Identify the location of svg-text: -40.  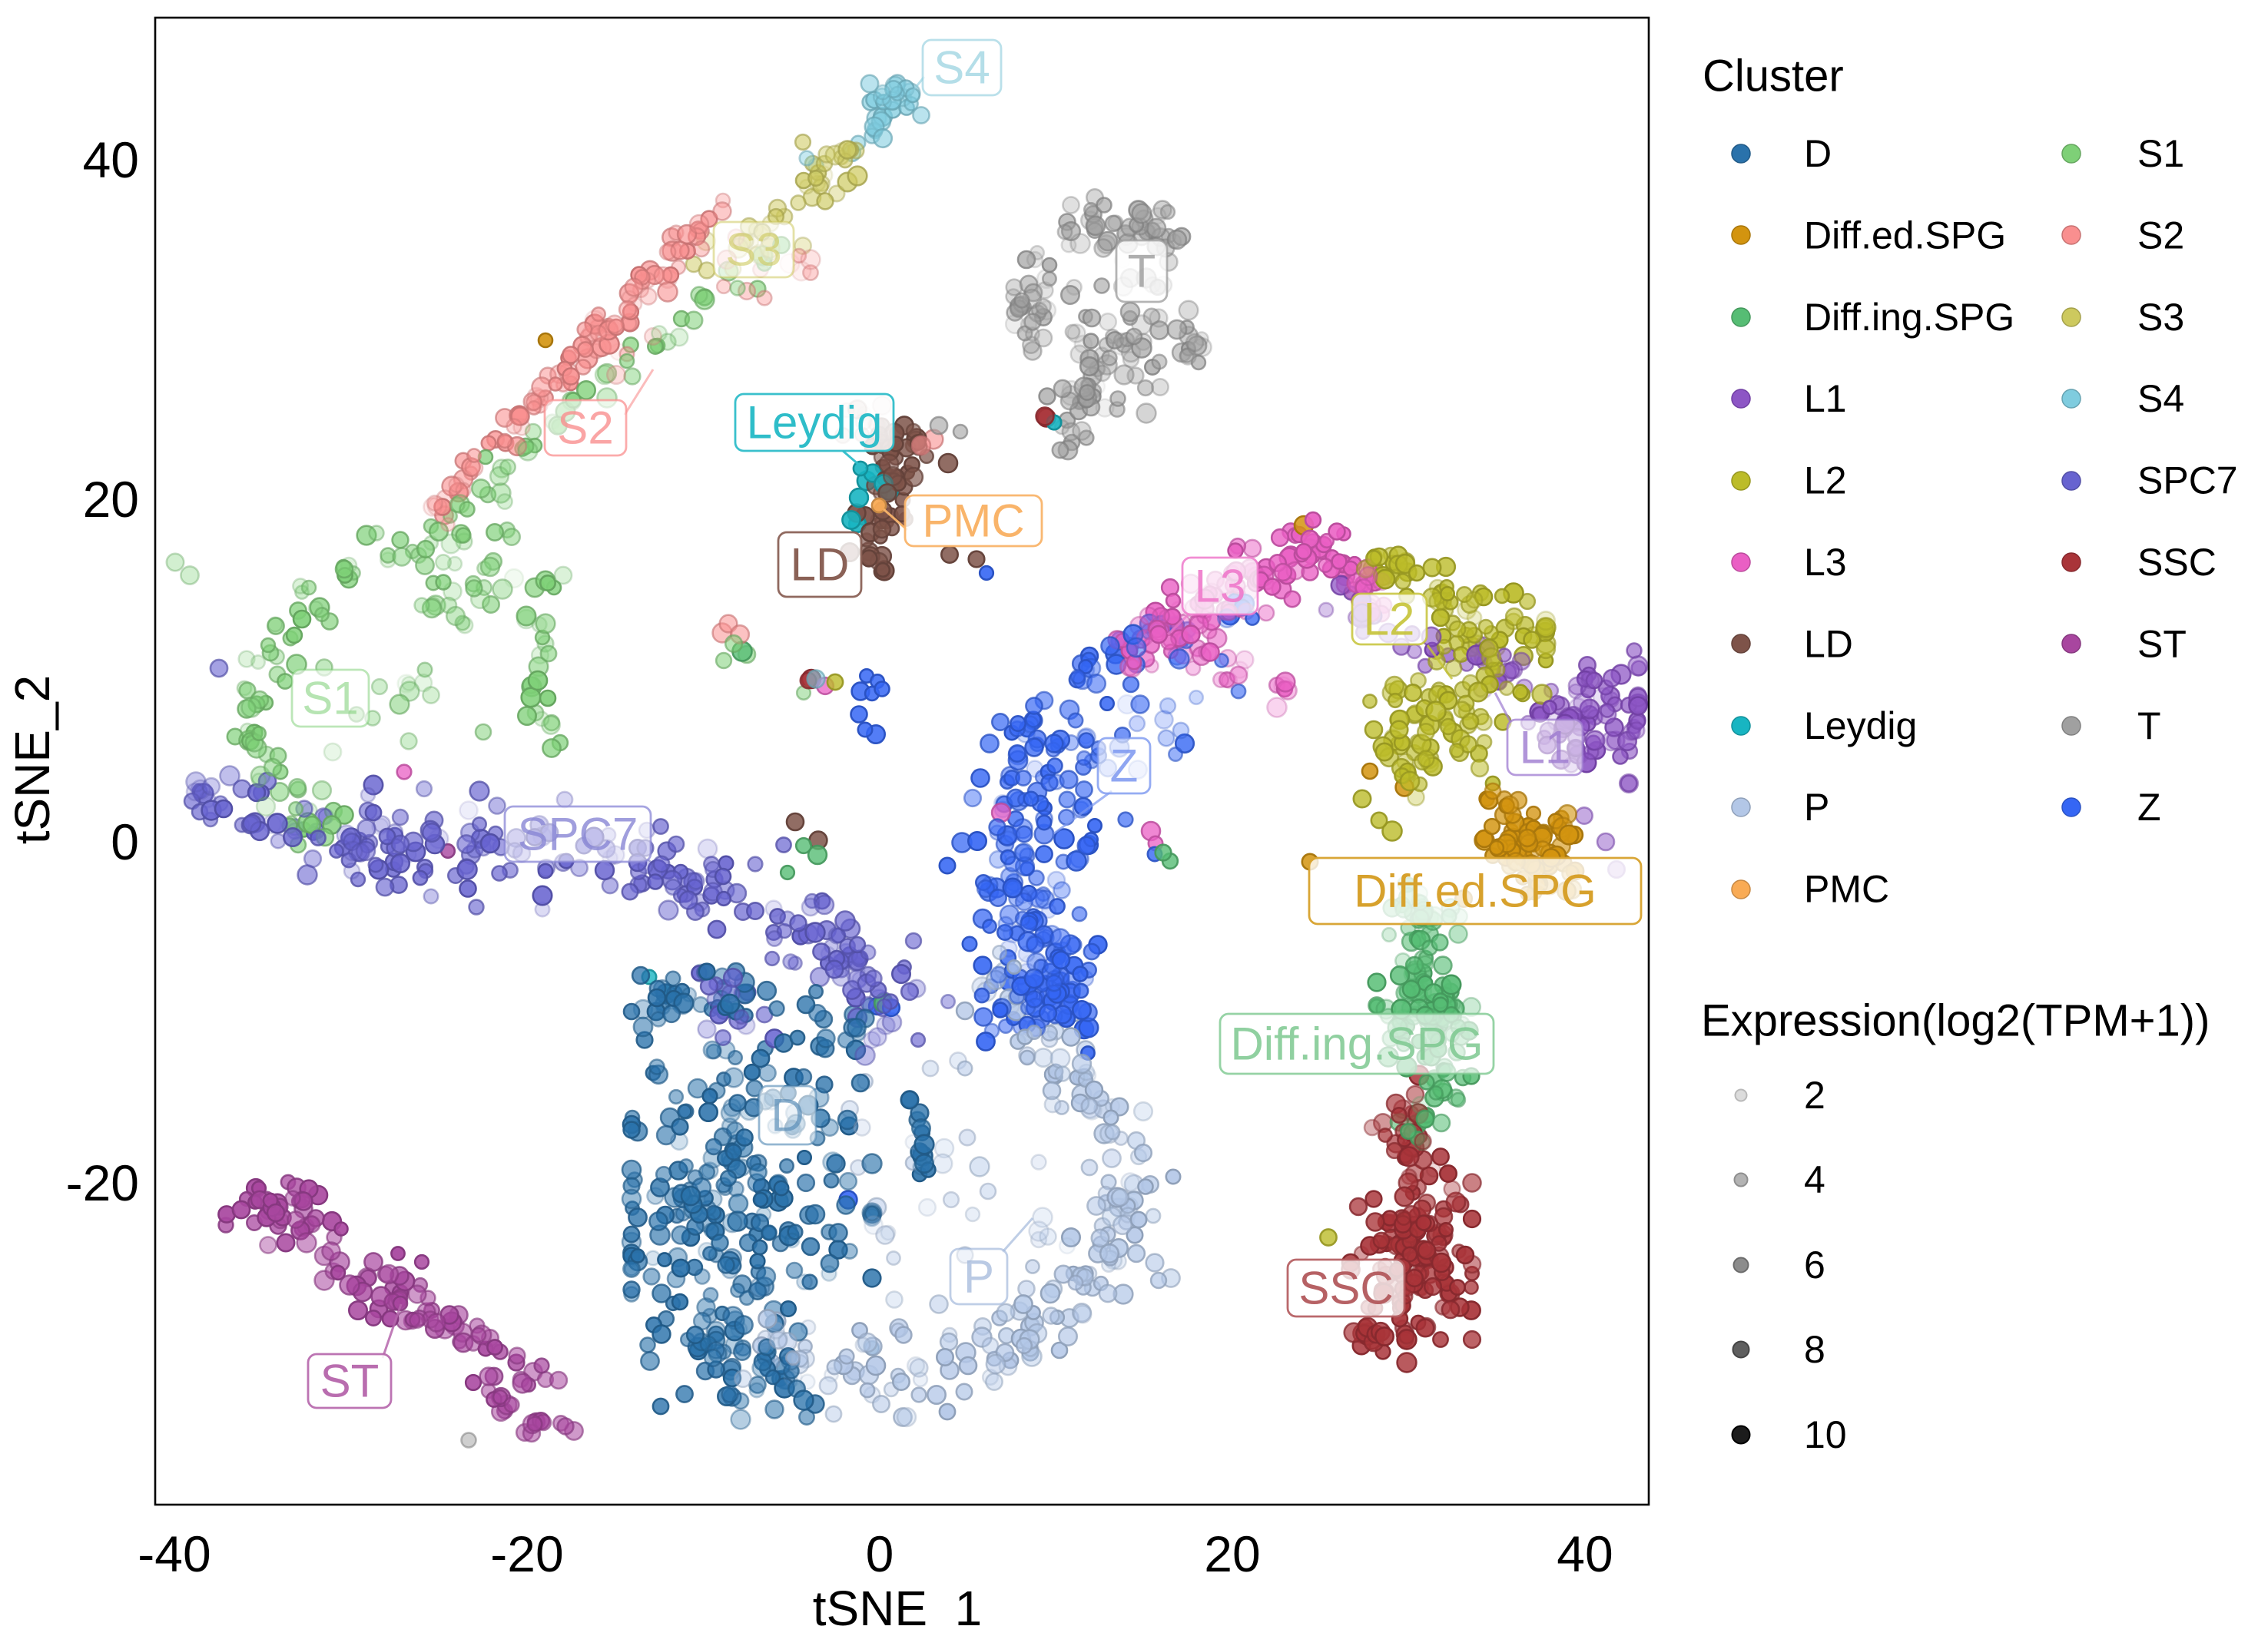
(174, 1553).